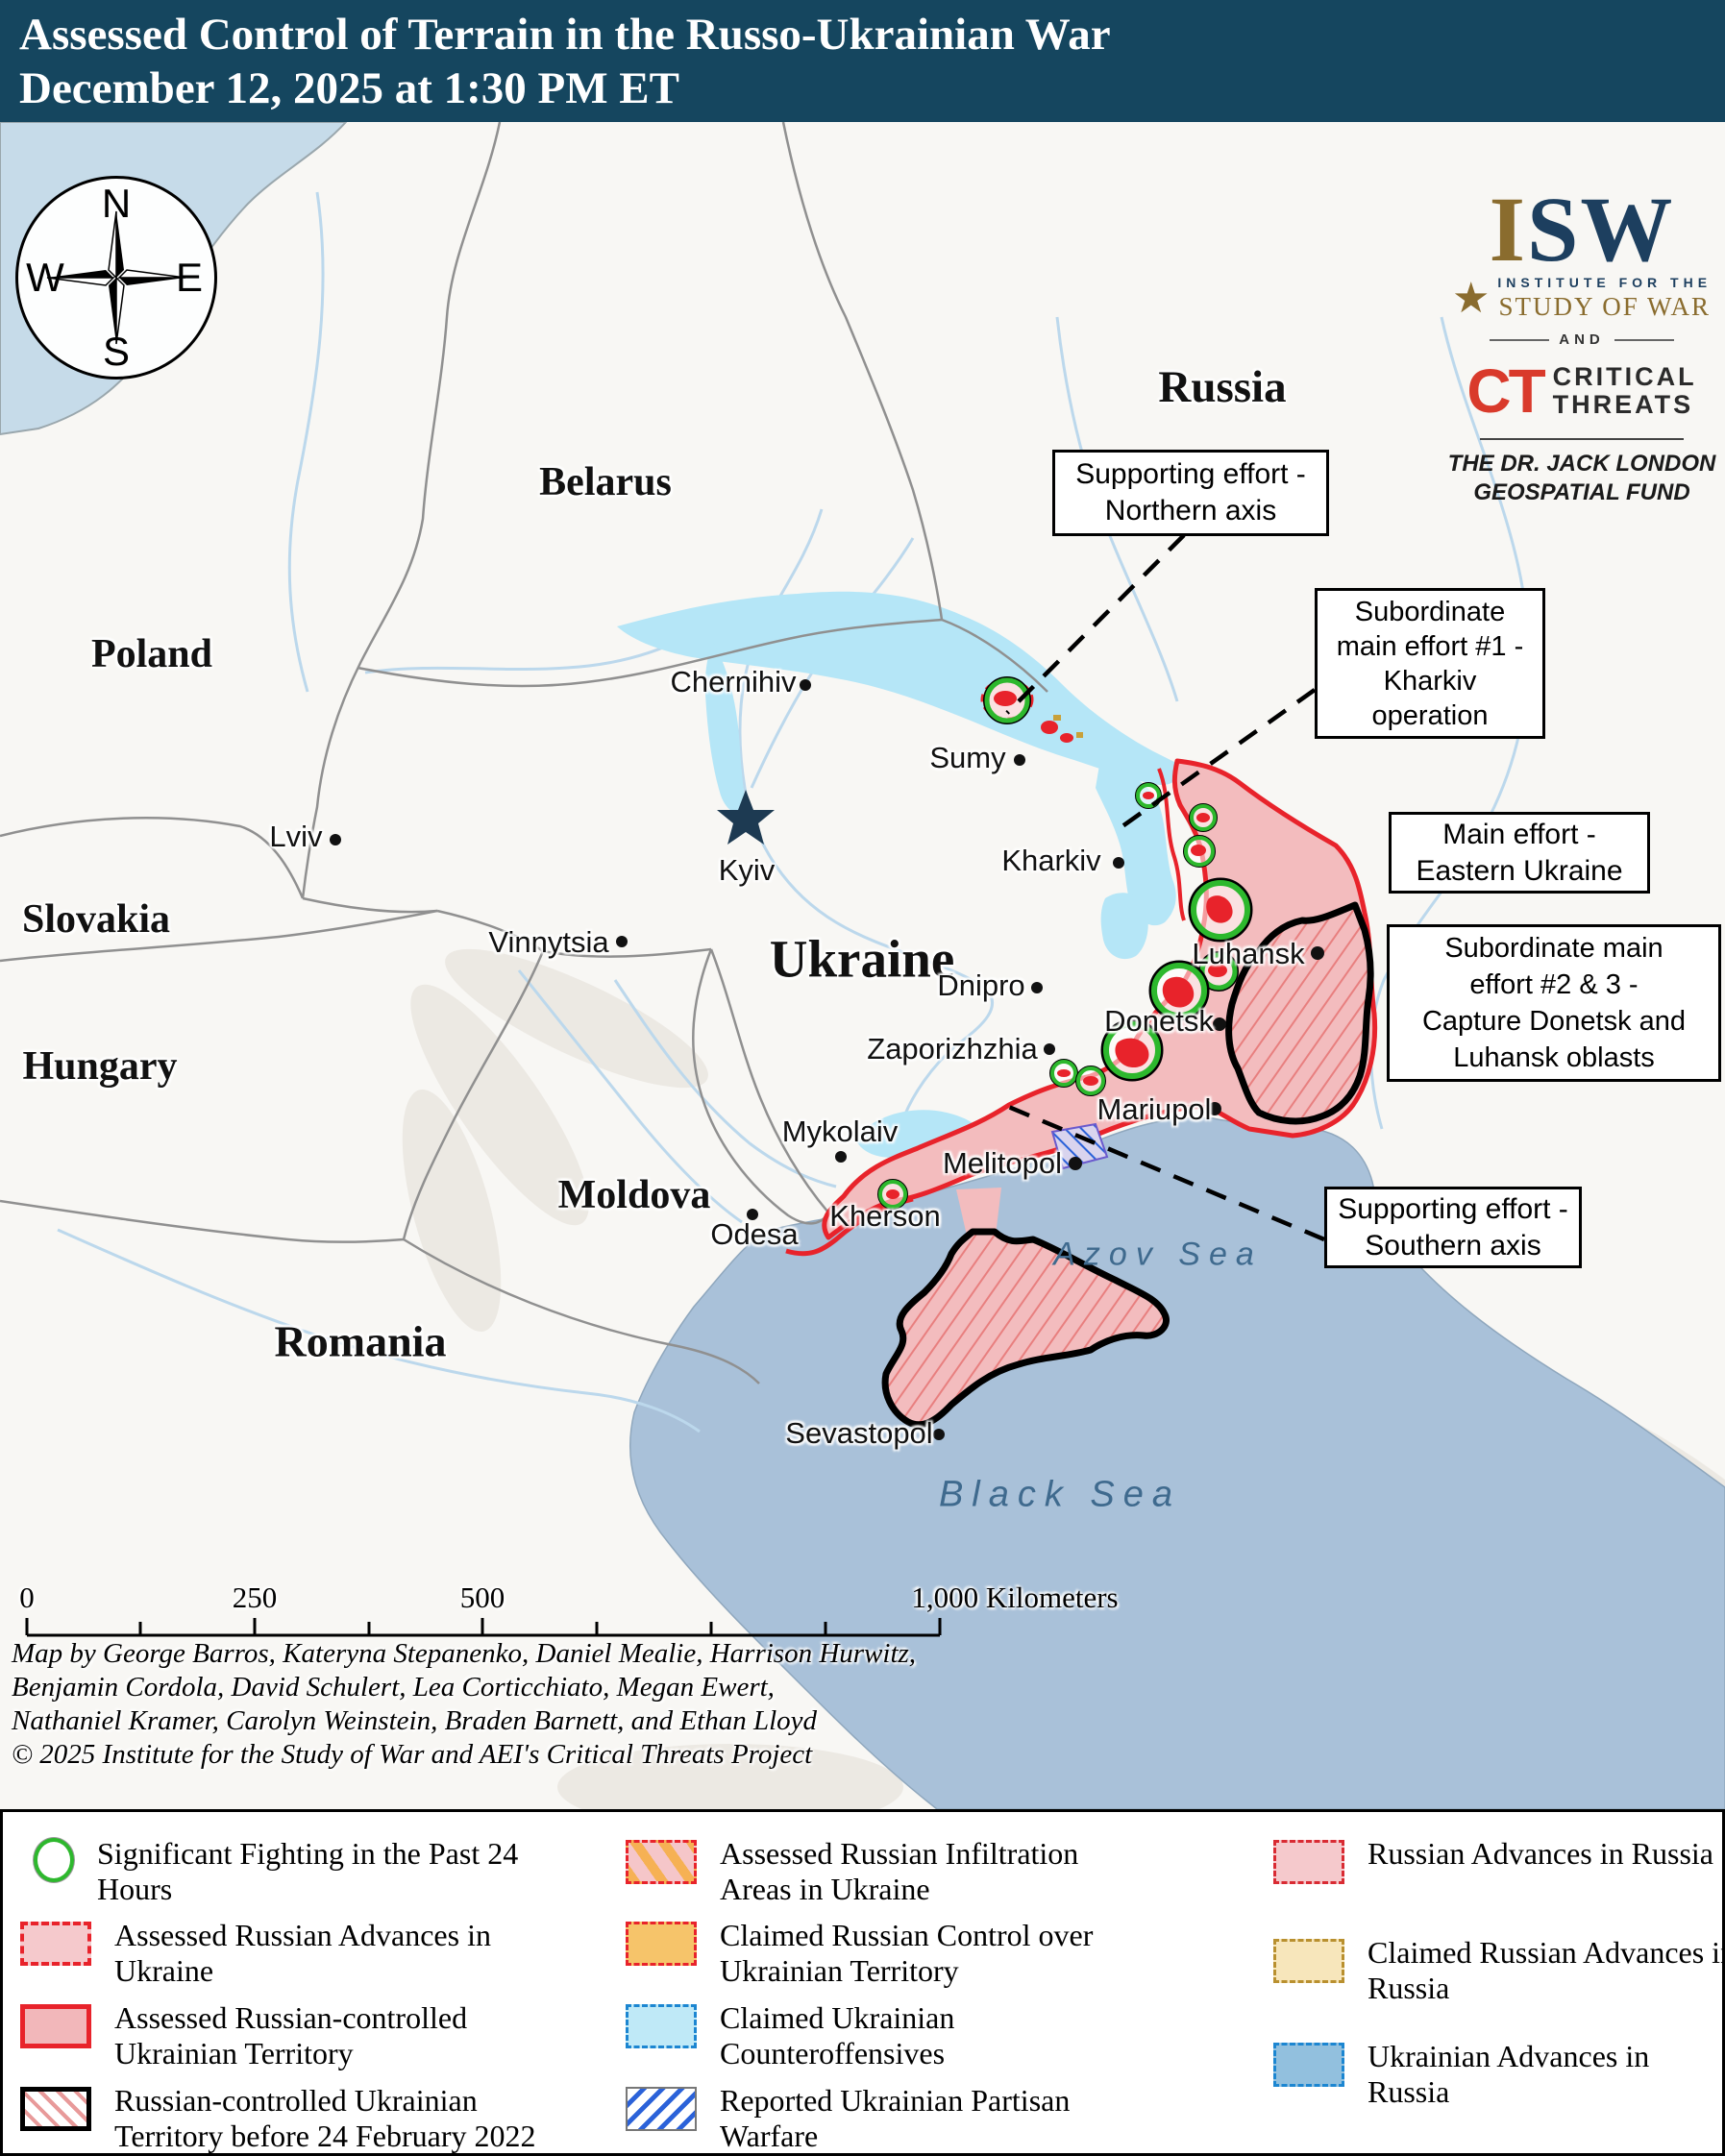 The height and width of the screenshot is (2156, 1725). I want to click on country-label-hungary: Hungary, so click(100, 1067).